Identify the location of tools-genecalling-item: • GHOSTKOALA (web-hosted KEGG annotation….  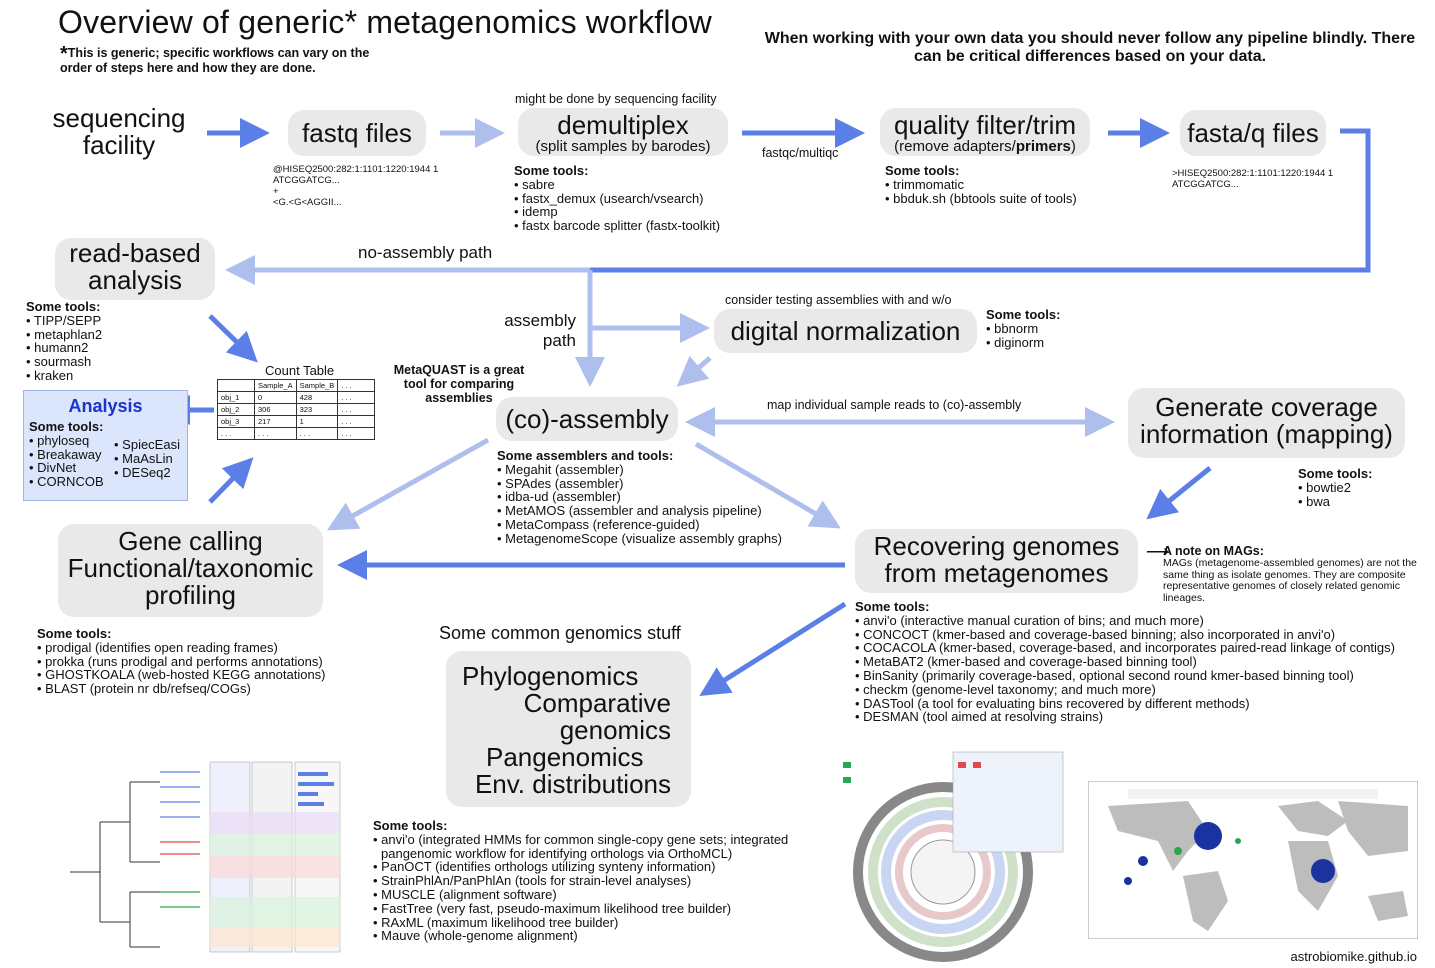
(181, 675).